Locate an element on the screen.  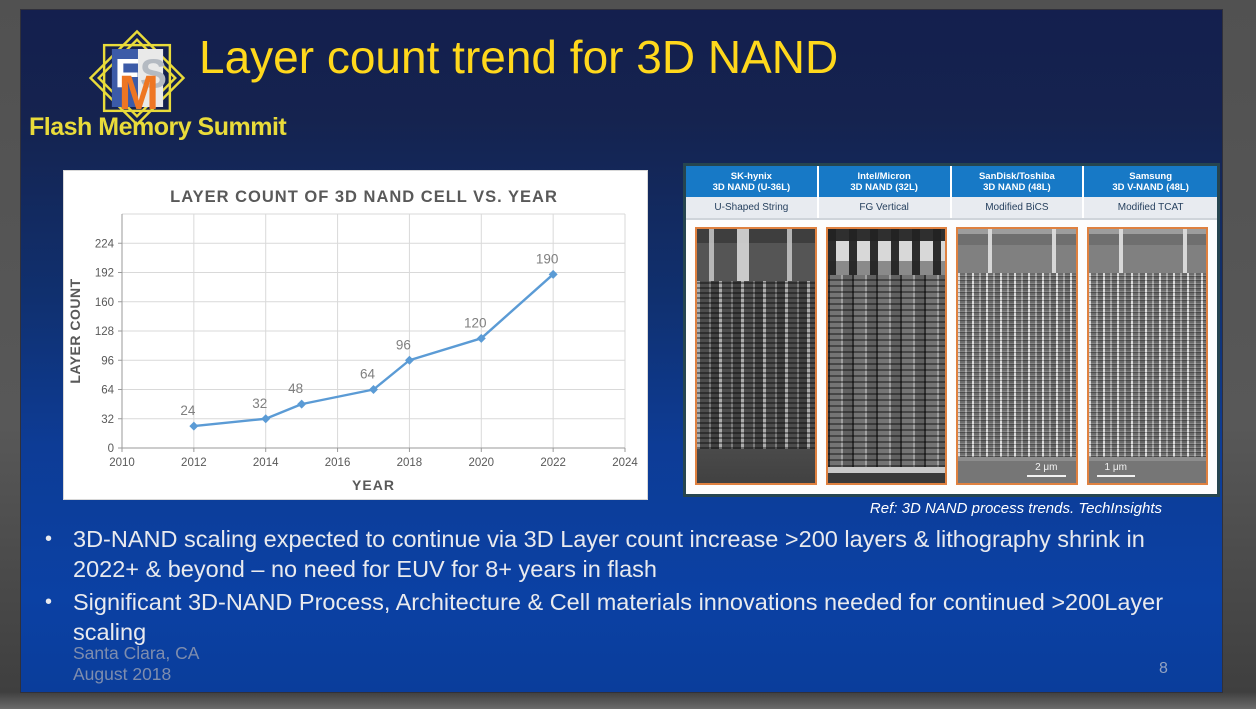
footer-location: Santa Clara, CA is located at coordinates (136, 653).